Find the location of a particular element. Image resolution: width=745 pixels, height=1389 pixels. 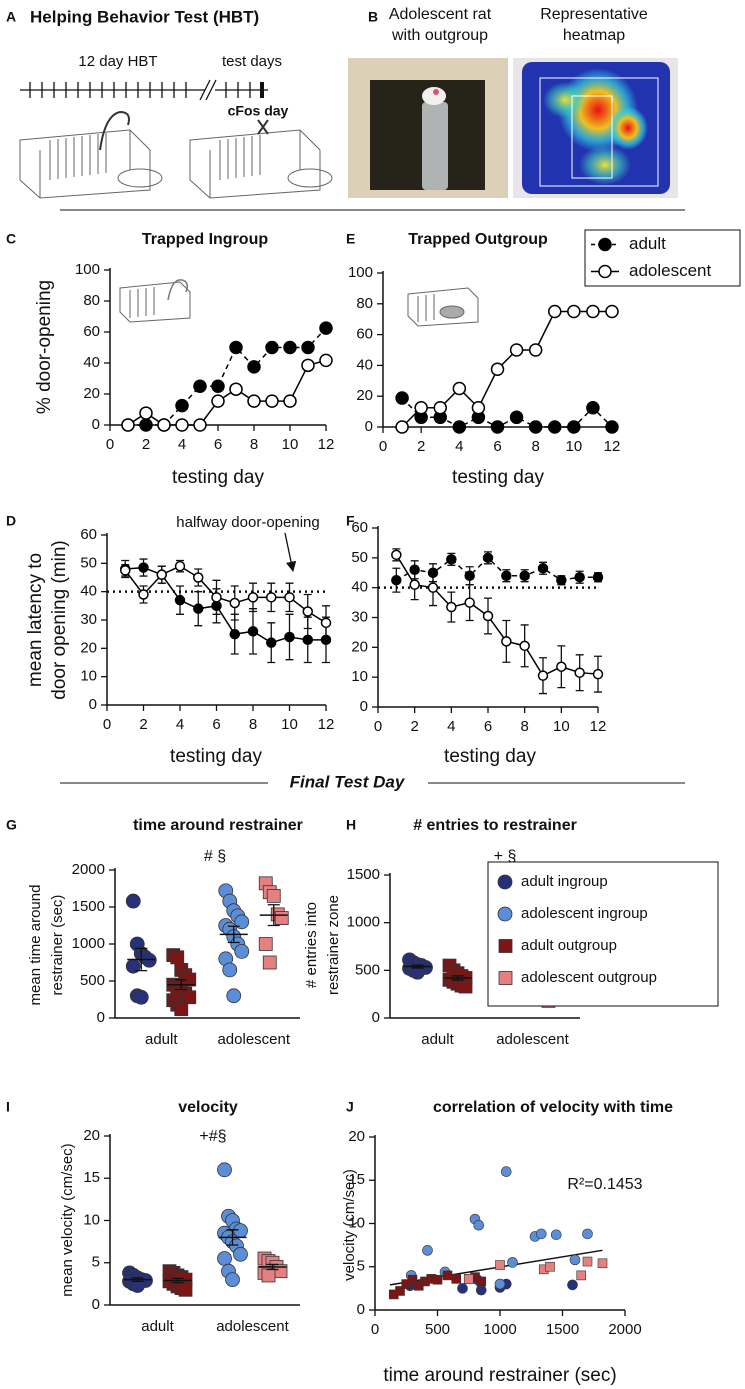

y-tick-label: 1000 is located at coordinates (88, 943).